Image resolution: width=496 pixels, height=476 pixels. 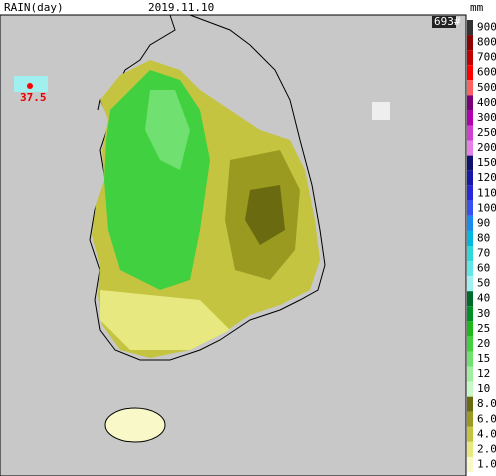 What do you see at coordinates (486, 147) in the screenshot?
I see `legend-label: 200` at bounding box center [486, 147].